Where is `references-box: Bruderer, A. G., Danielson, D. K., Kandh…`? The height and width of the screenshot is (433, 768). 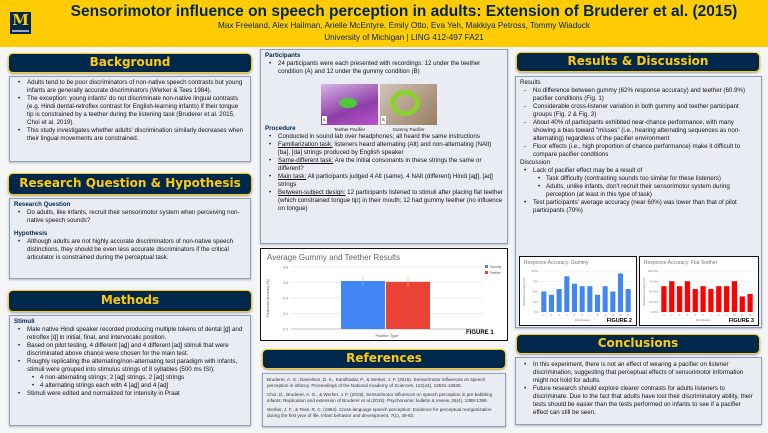 references-box: Bruderer, A. G., Danielson, D. K., Kandh… is located at coordinates (384, 400).